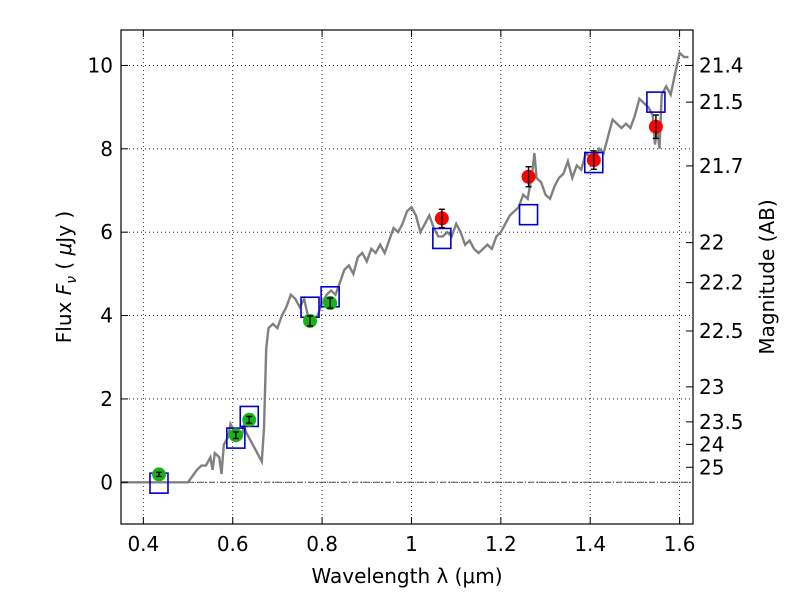  What do you see at coordinates (711, 387) in the screenshot?
I see `right-tick-label: 23` at bounding box center [711, 387].